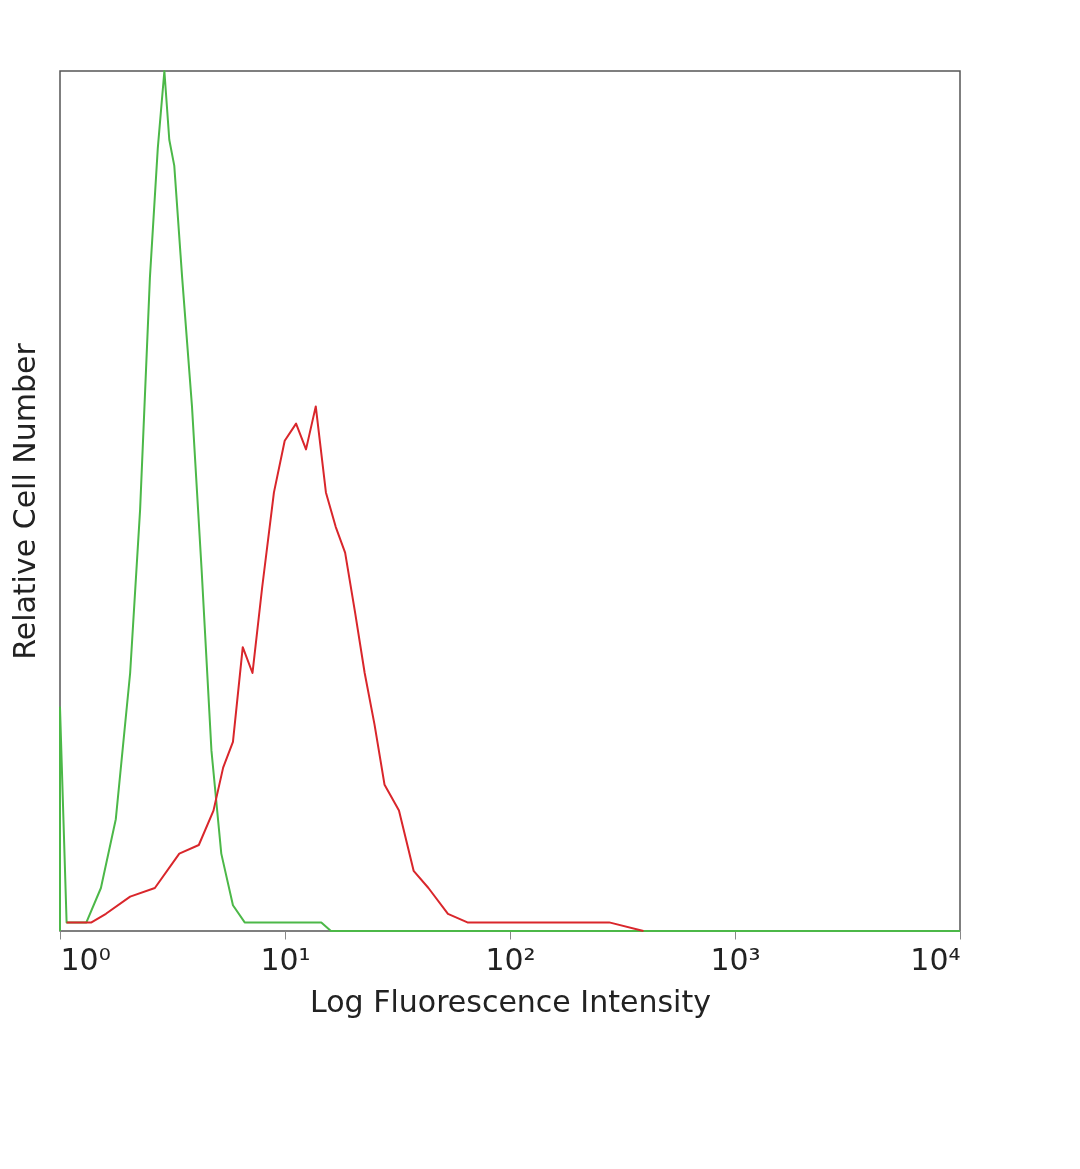 Image resolution: width=1080 pixels, height=1169 pixels. What do you see at coordinates (85, 959) in the screenshot?
I see `x-tick-label: 10⁰` at bounding box center [85, 959].